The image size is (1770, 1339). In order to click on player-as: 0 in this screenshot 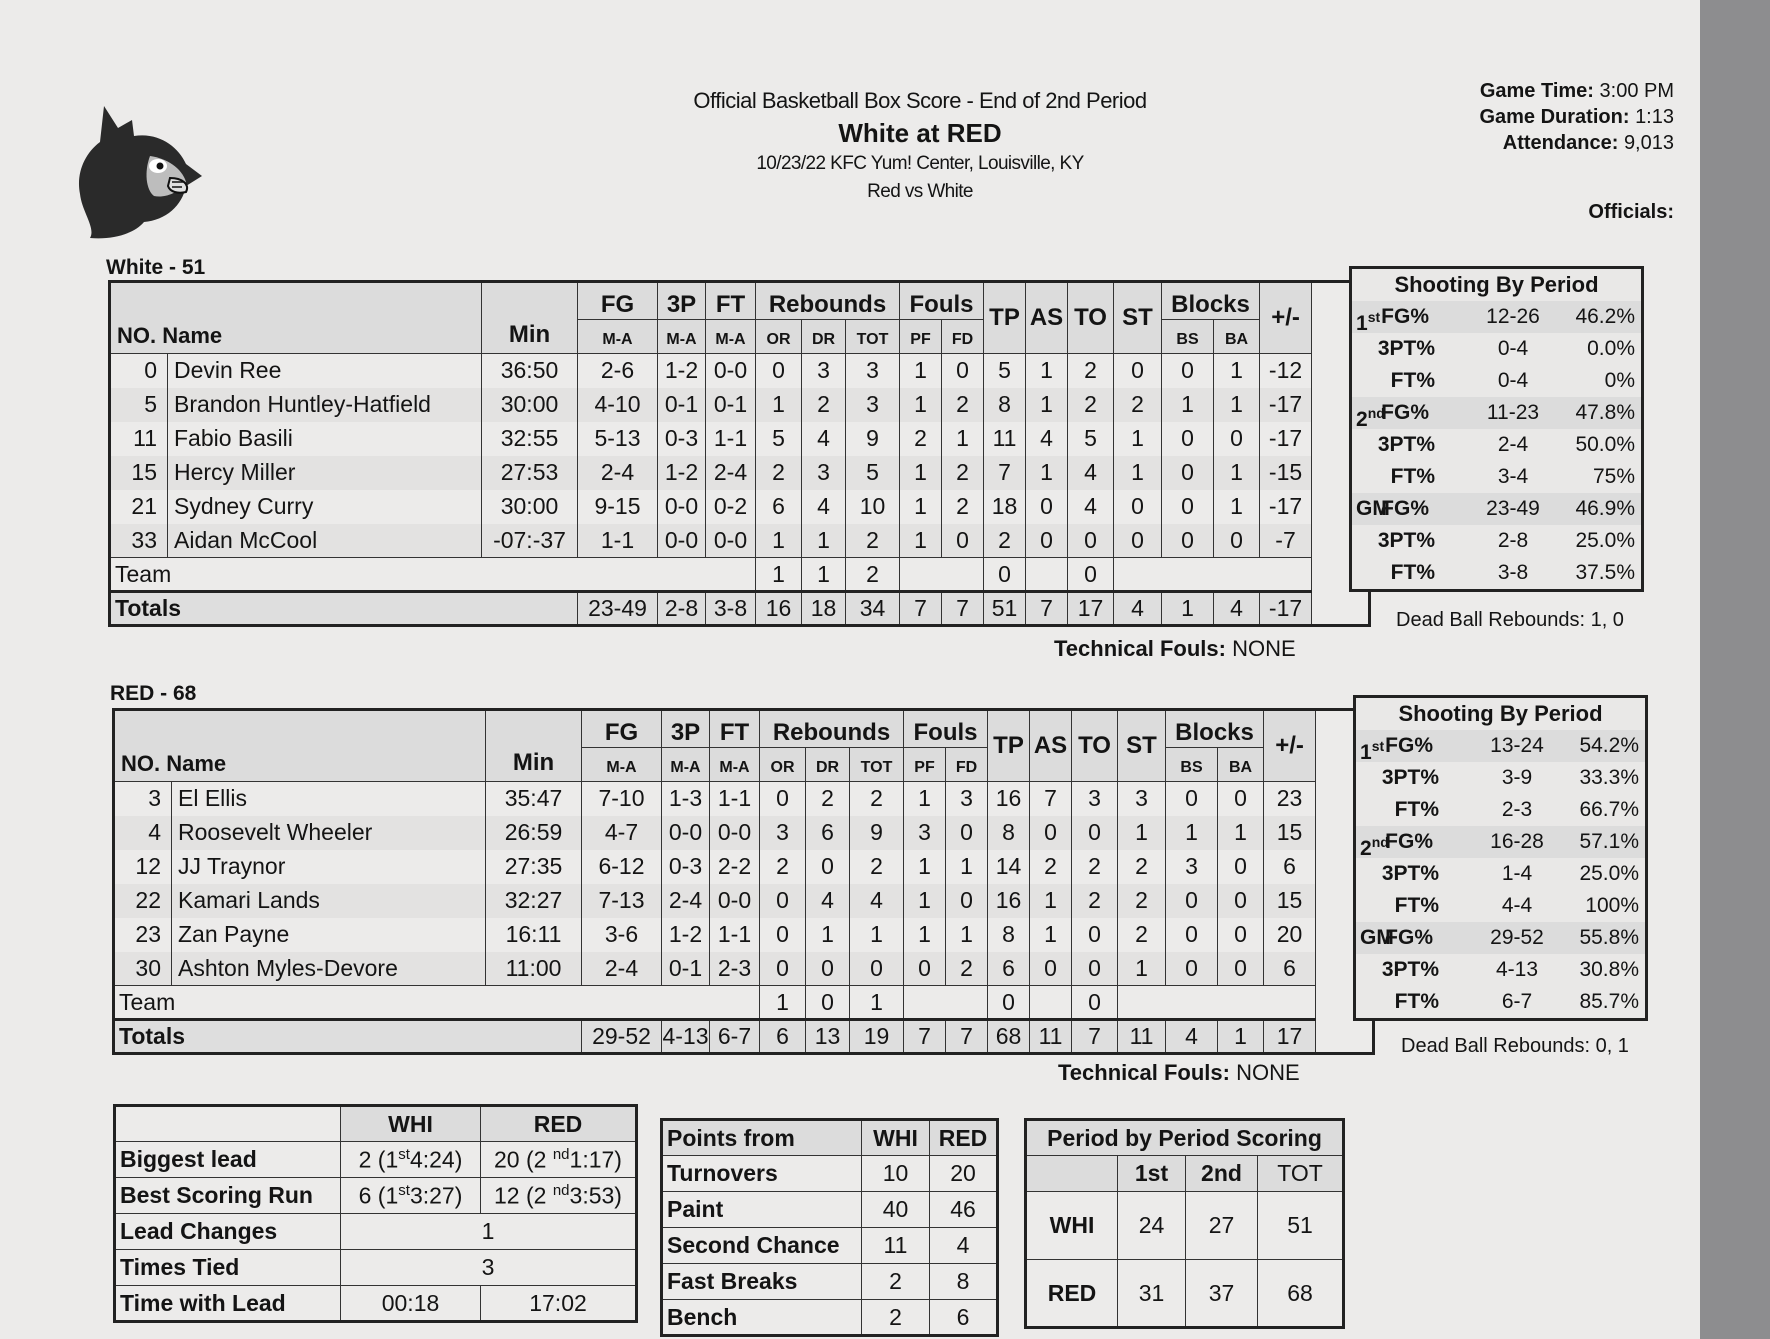, I will do `click(1047, 506)`.